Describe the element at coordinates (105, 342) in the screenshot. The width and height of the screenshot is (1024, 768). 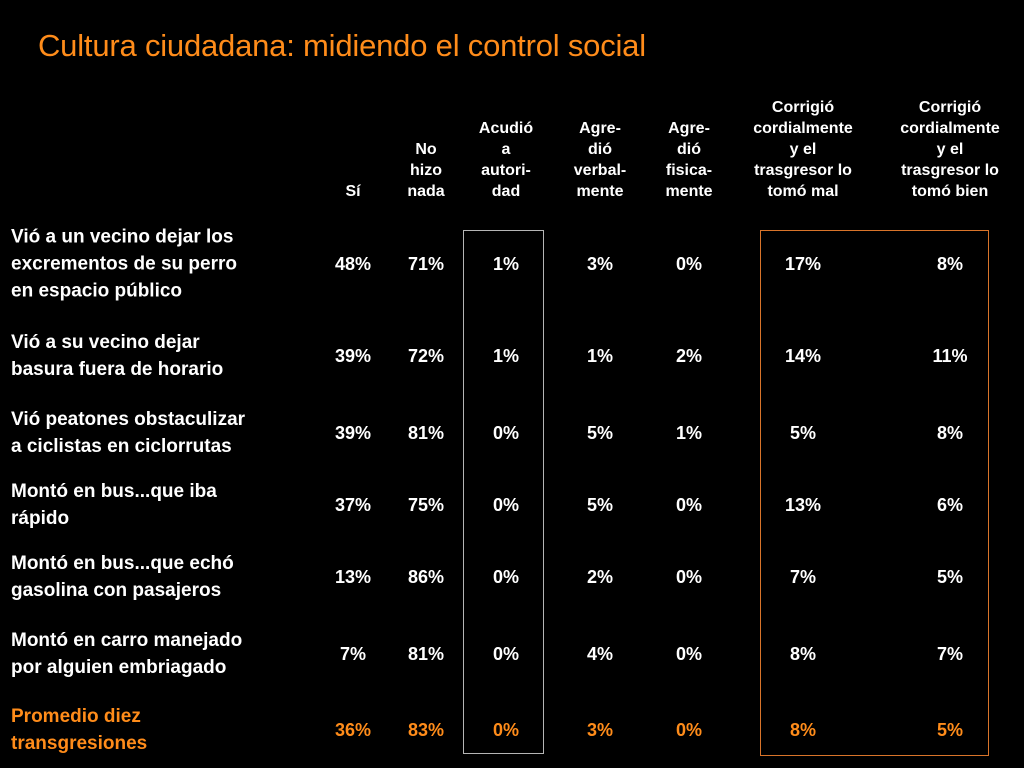
I see `text-line: Vió a su vecino dejar` at that location.